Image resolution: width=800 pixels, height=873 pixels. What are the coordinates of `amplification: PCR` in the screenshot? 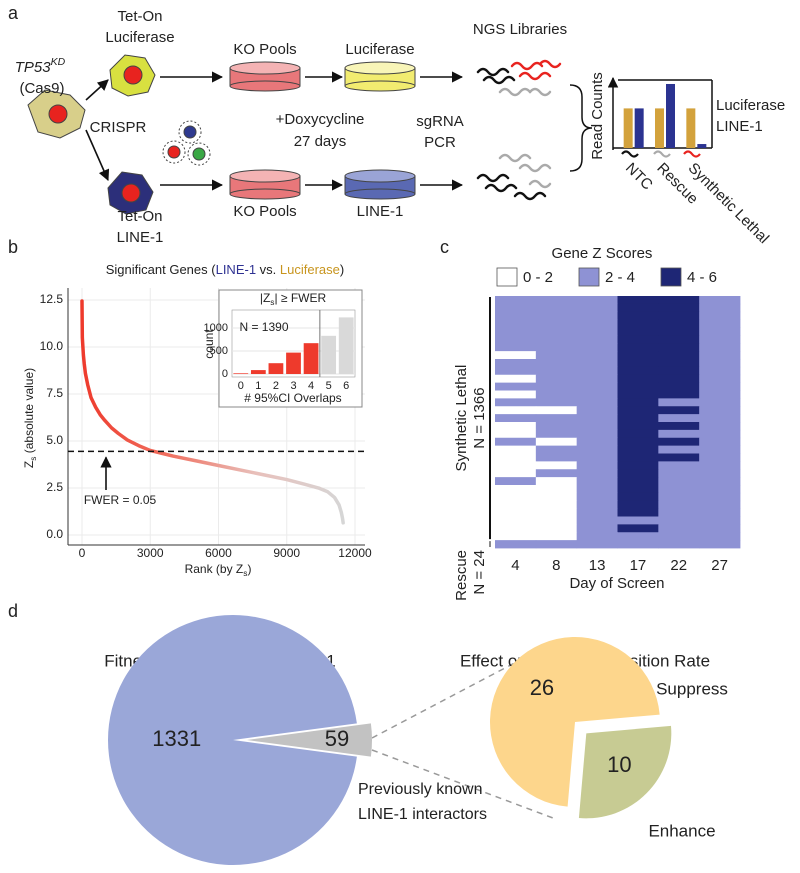 It's located at (440, 142).